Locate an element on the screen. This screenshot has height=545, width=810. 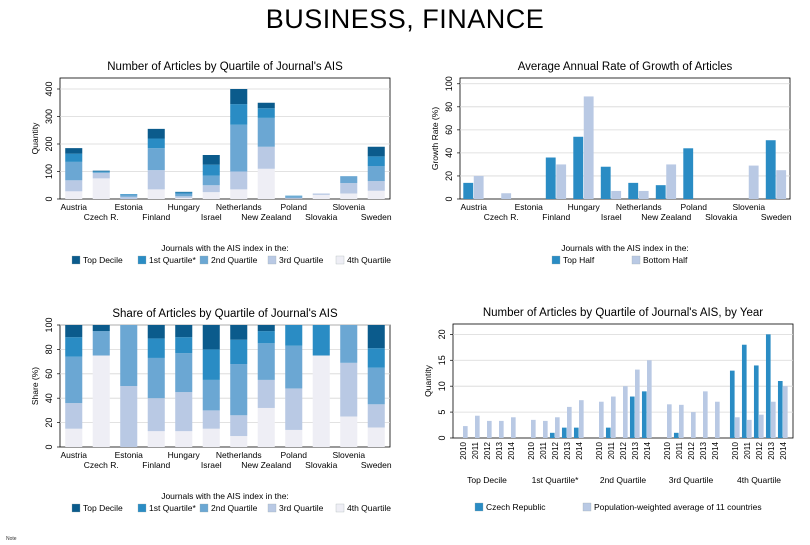
y-tick-label: 20 is located at coordinates (449, 176).